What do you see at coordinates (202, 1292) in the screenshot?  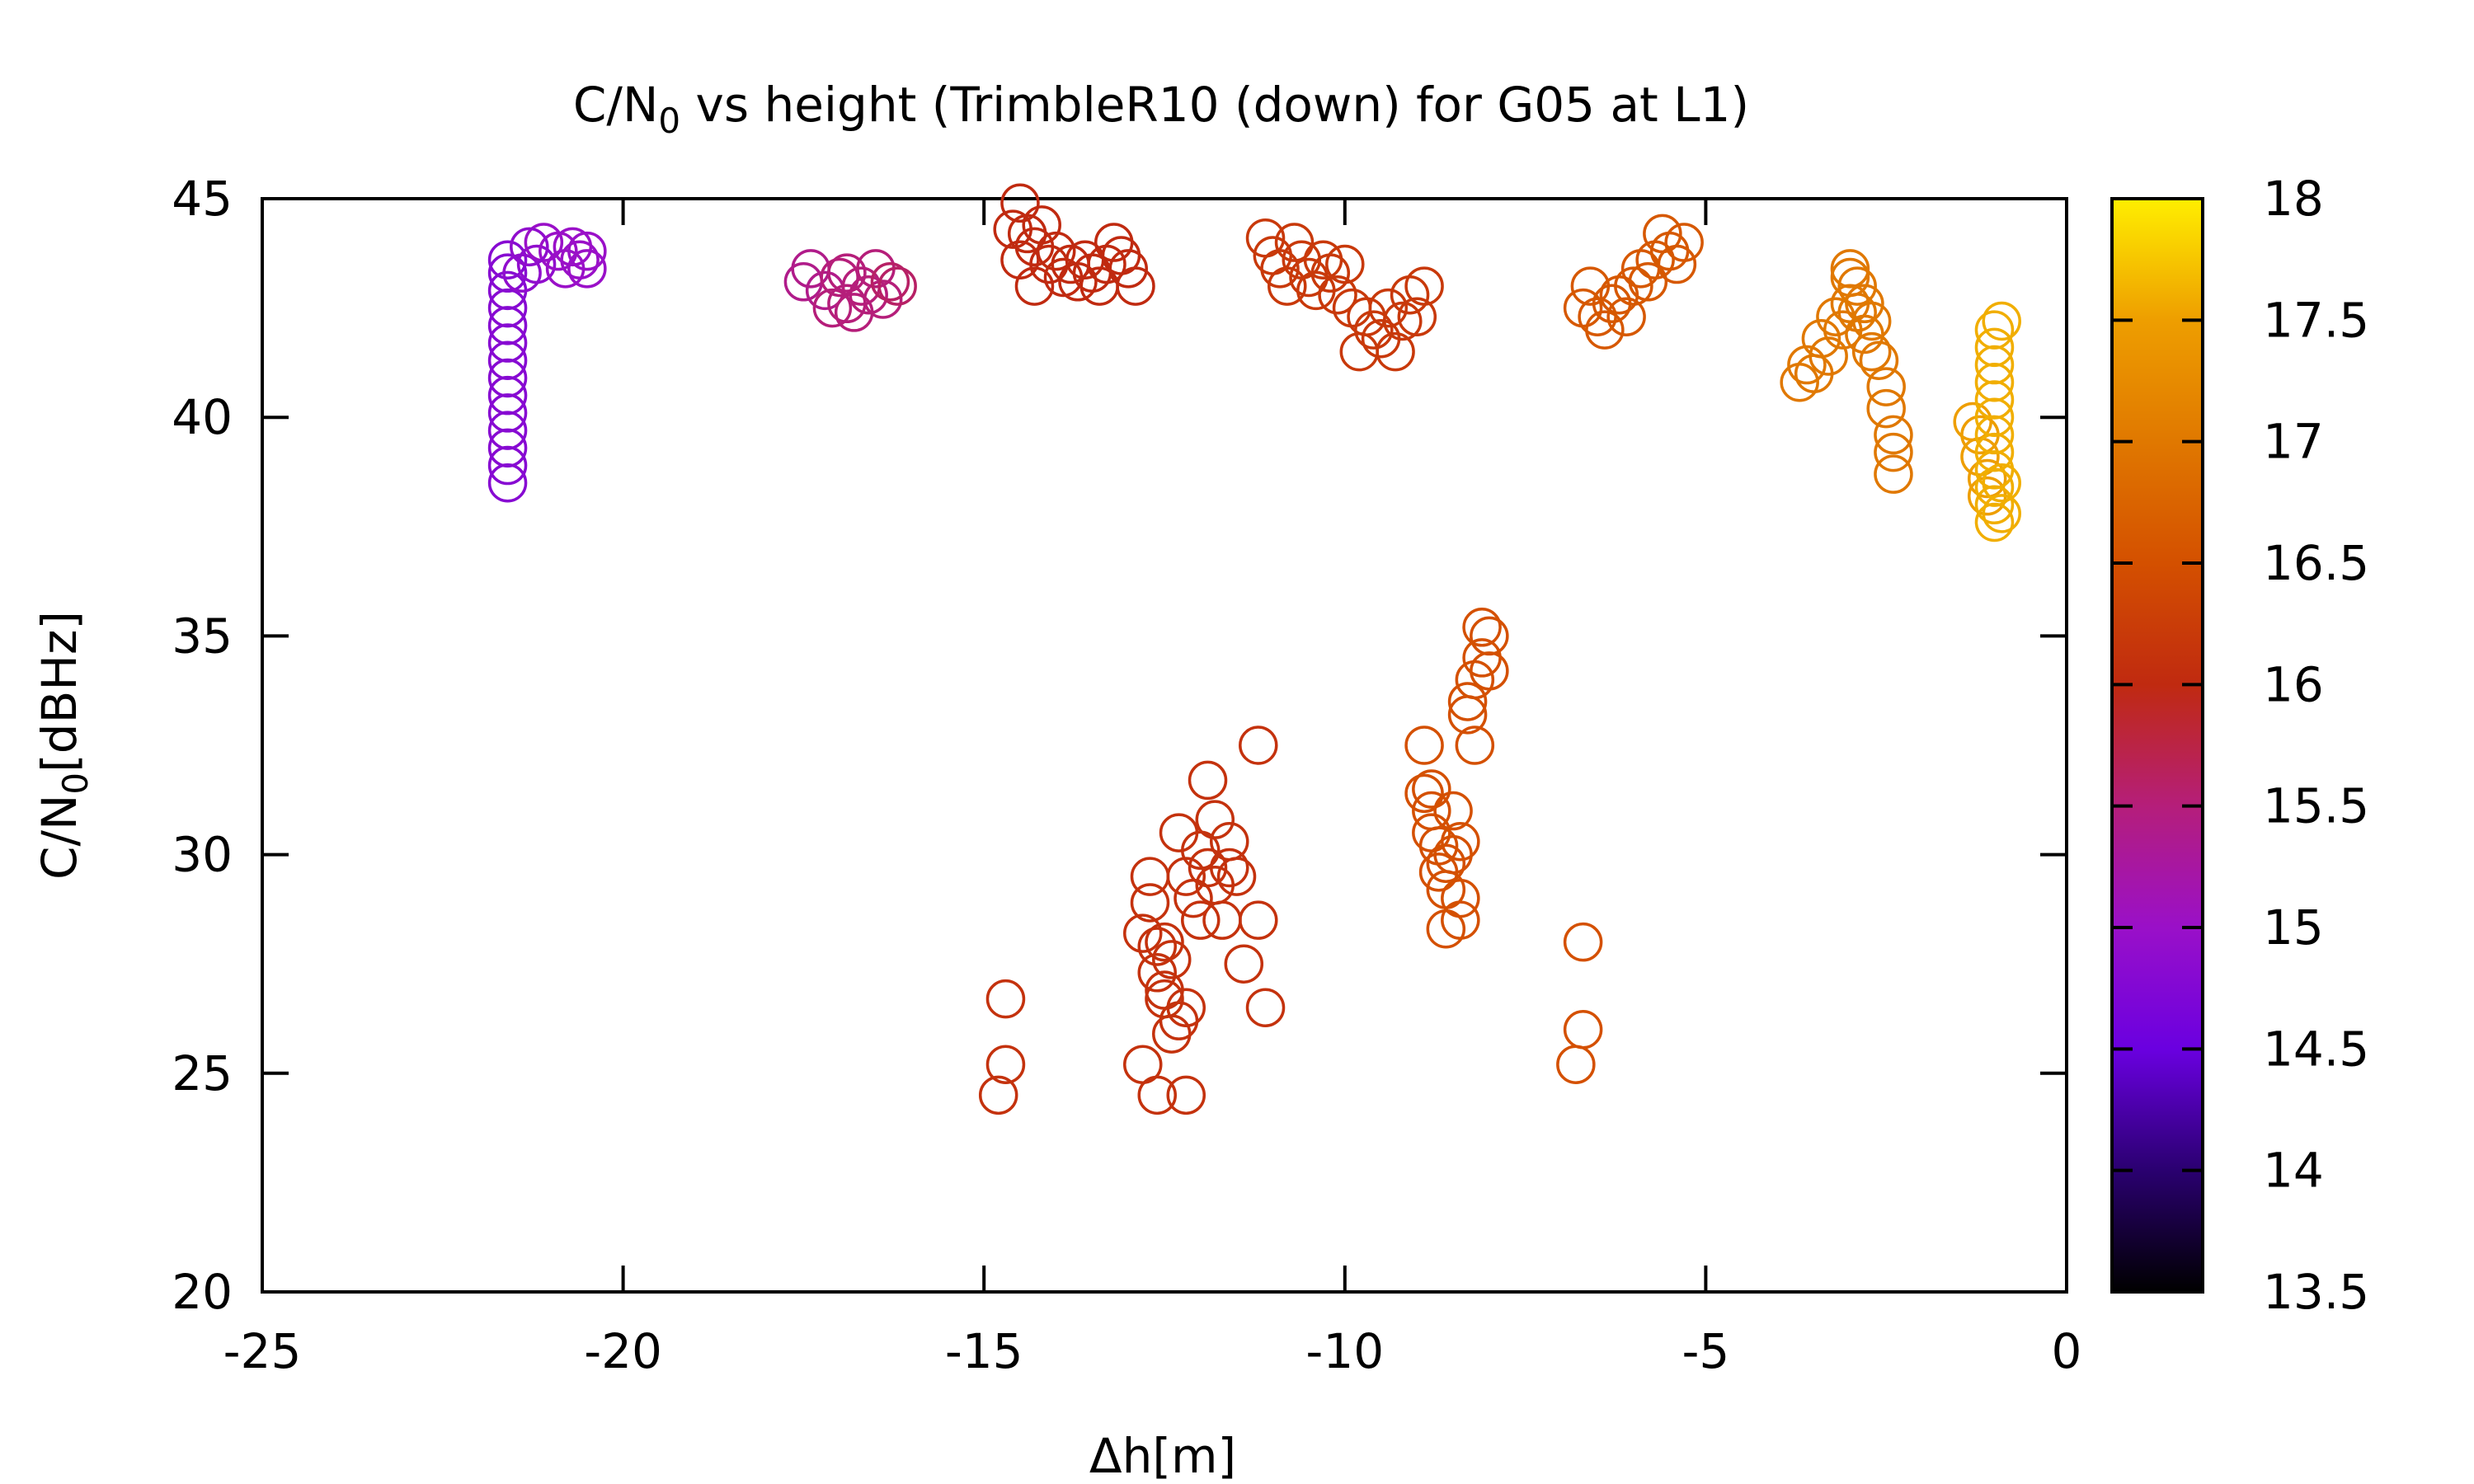 I see `y-tick-label: 20` at bounding box center [202, 1292].